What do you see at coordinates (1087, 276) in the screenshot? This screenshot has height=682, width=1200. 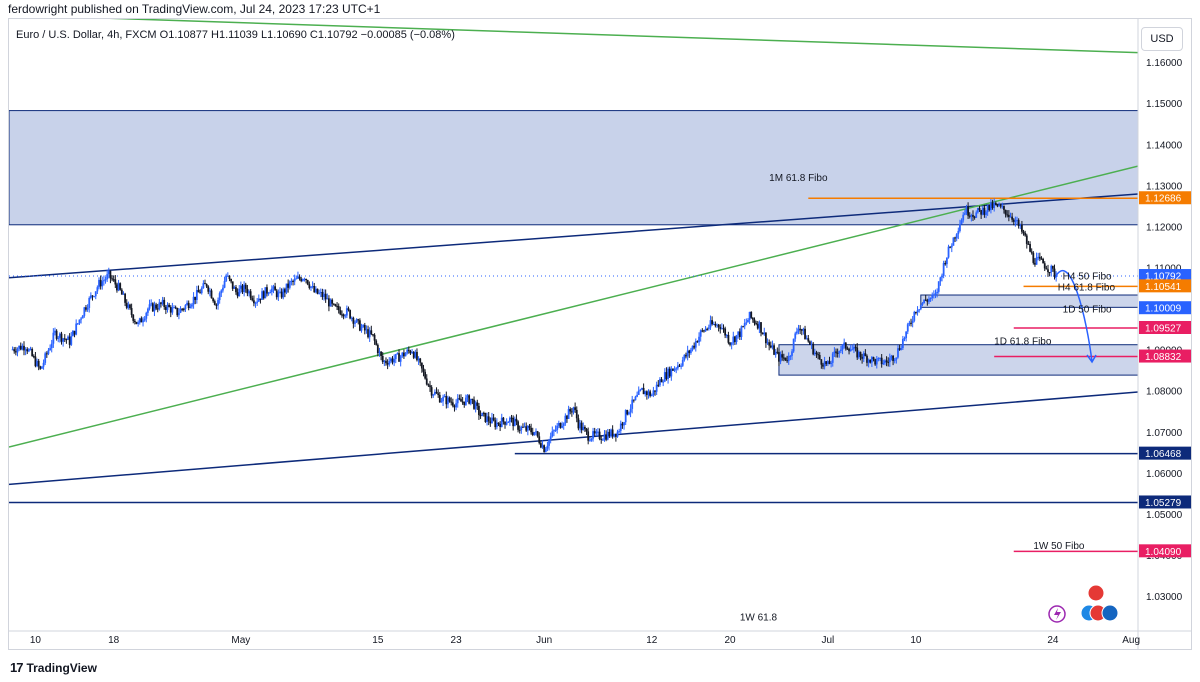 I see `fibo-annotation: H4 50 Fibo` at bounding box center [1087, 276].